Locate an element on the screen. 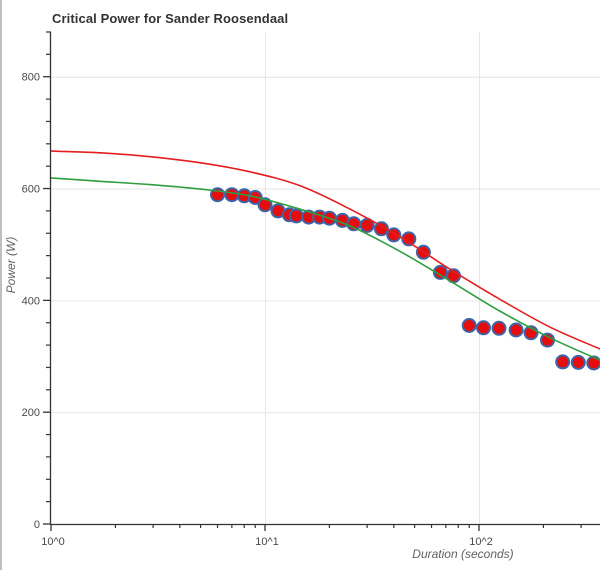 This screenshot has height=570, width=600. y-tick-label: 400 is located at coordinates (31, 301).